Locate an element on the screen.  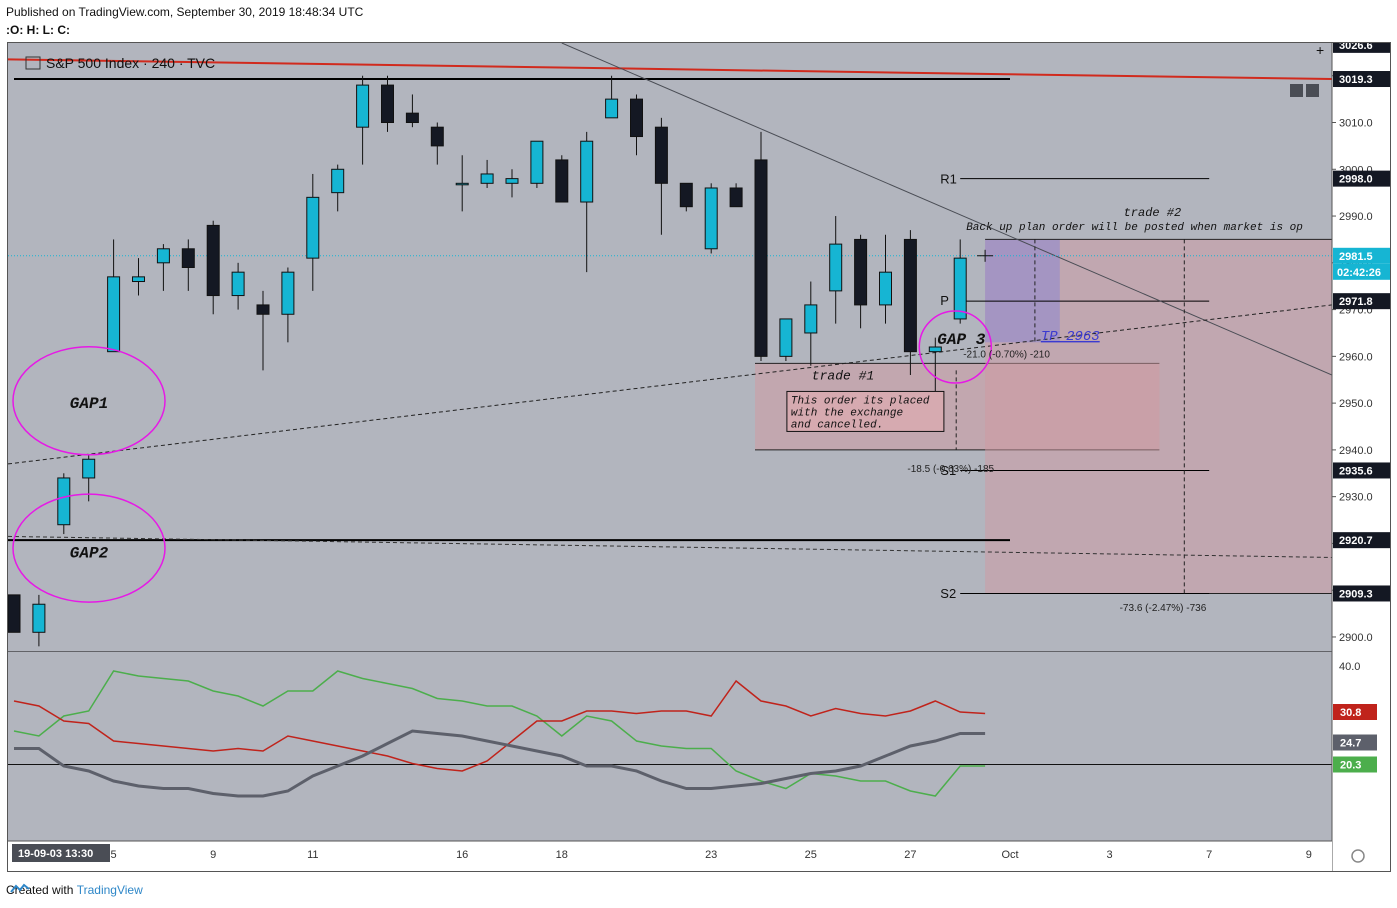
price-label: 2935.6 is located at coordinates (1356, 471).